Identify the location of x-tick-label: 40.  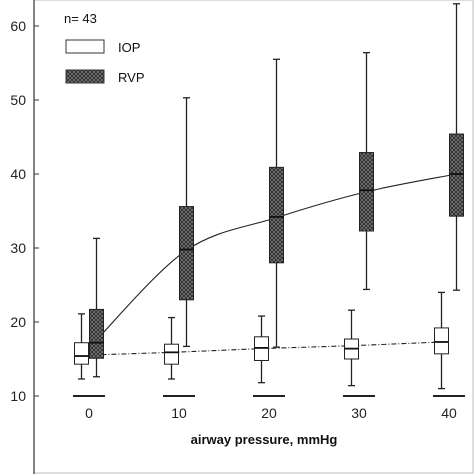
(449, 413).